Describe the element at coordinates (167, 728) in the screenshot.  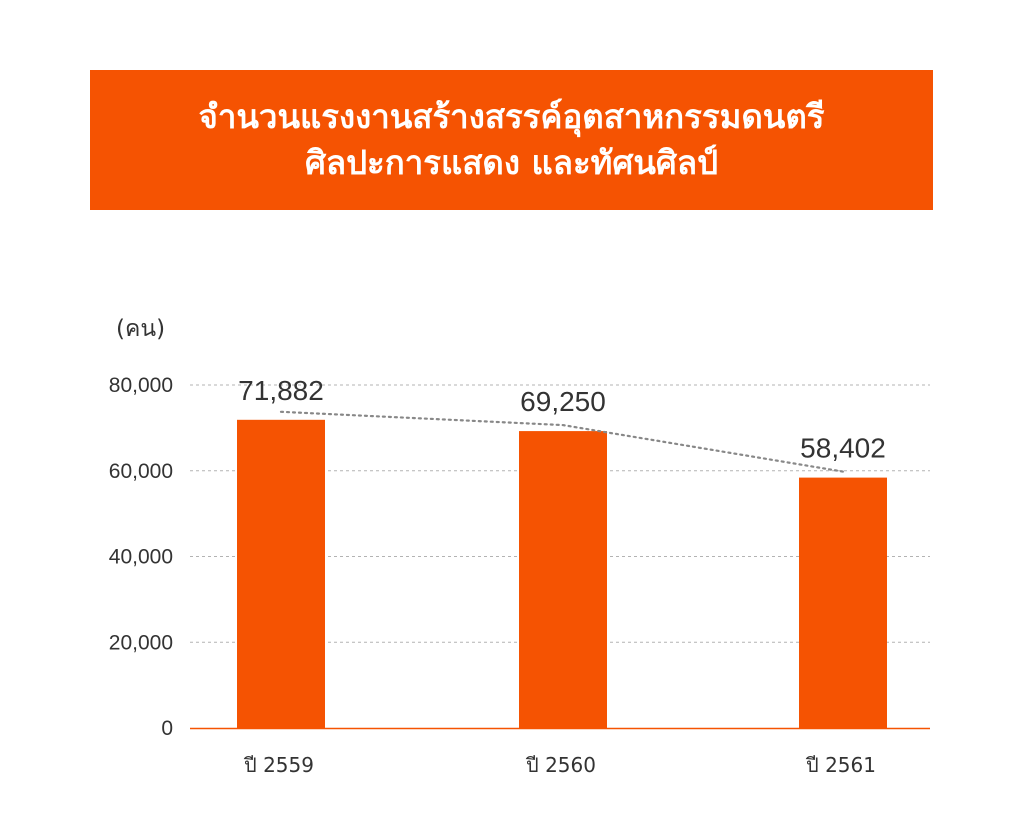
I see `y-tick-label: 0` at that location.